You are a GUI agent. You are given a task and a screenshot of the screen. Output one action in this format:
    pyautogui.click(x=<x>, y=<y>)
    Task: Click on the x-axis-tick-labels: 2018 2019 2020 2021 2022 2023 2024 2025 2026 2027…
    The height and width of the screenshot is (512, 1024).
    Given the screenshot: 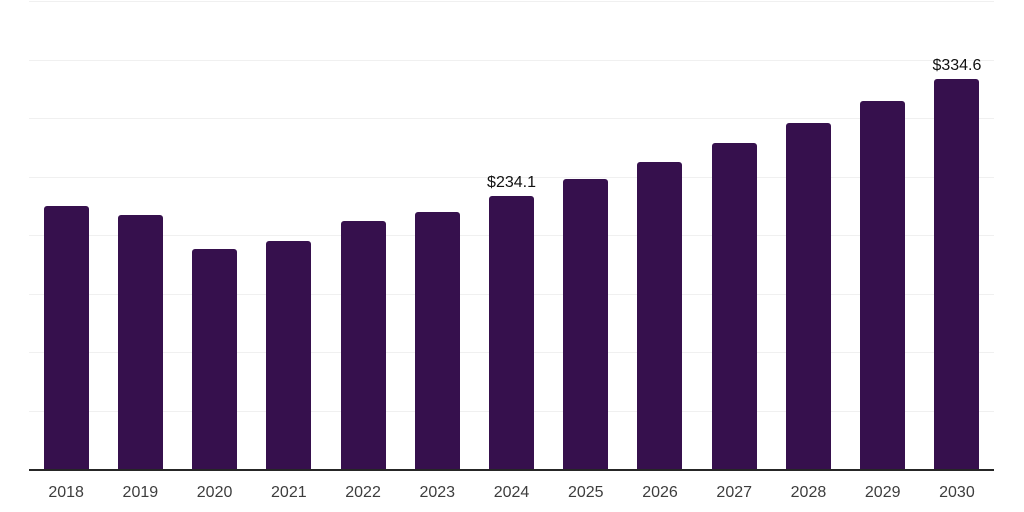 What is the action you would take?
    pyautogui.click(x=511, y=488)
    